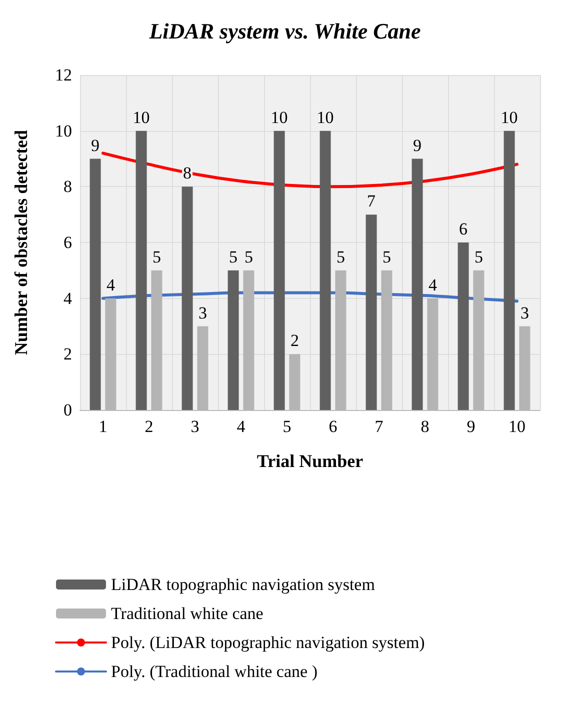 The image size is (570, 705). Describe the element at coordinates (379, 426) in the screenshot. I see `x-tick-label: 7` at that location.